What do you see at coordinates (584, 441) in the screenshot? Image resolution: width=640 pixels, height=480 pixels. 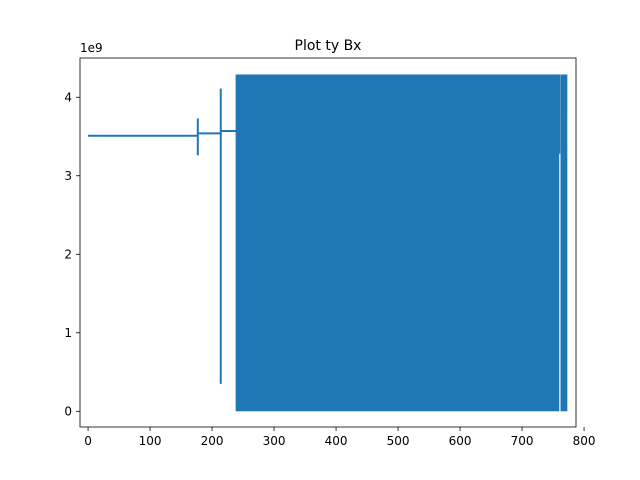 I see `x-tick-label: 800` at bounding box center [584, 441].